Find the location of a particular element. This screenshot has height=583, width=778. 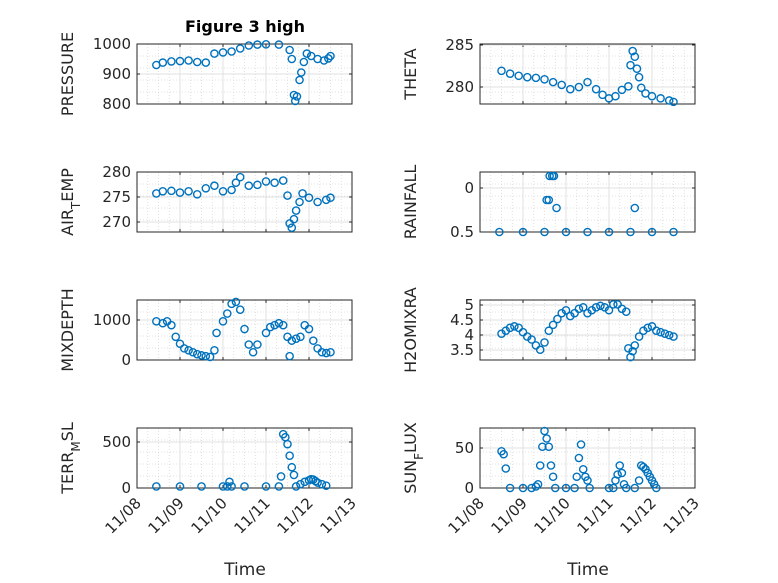

subplot-theta: 280 285 THETA is located at coordinates (548, 71).